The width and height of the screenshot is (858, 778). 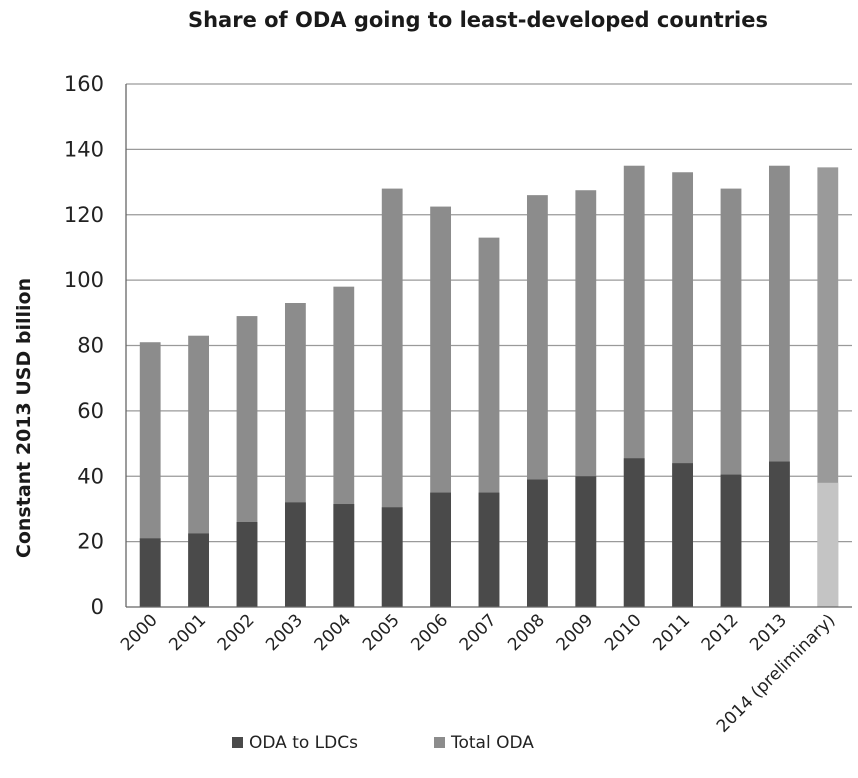 I want to click on y-tick-label-60: 60, so click(x=90, y=411).